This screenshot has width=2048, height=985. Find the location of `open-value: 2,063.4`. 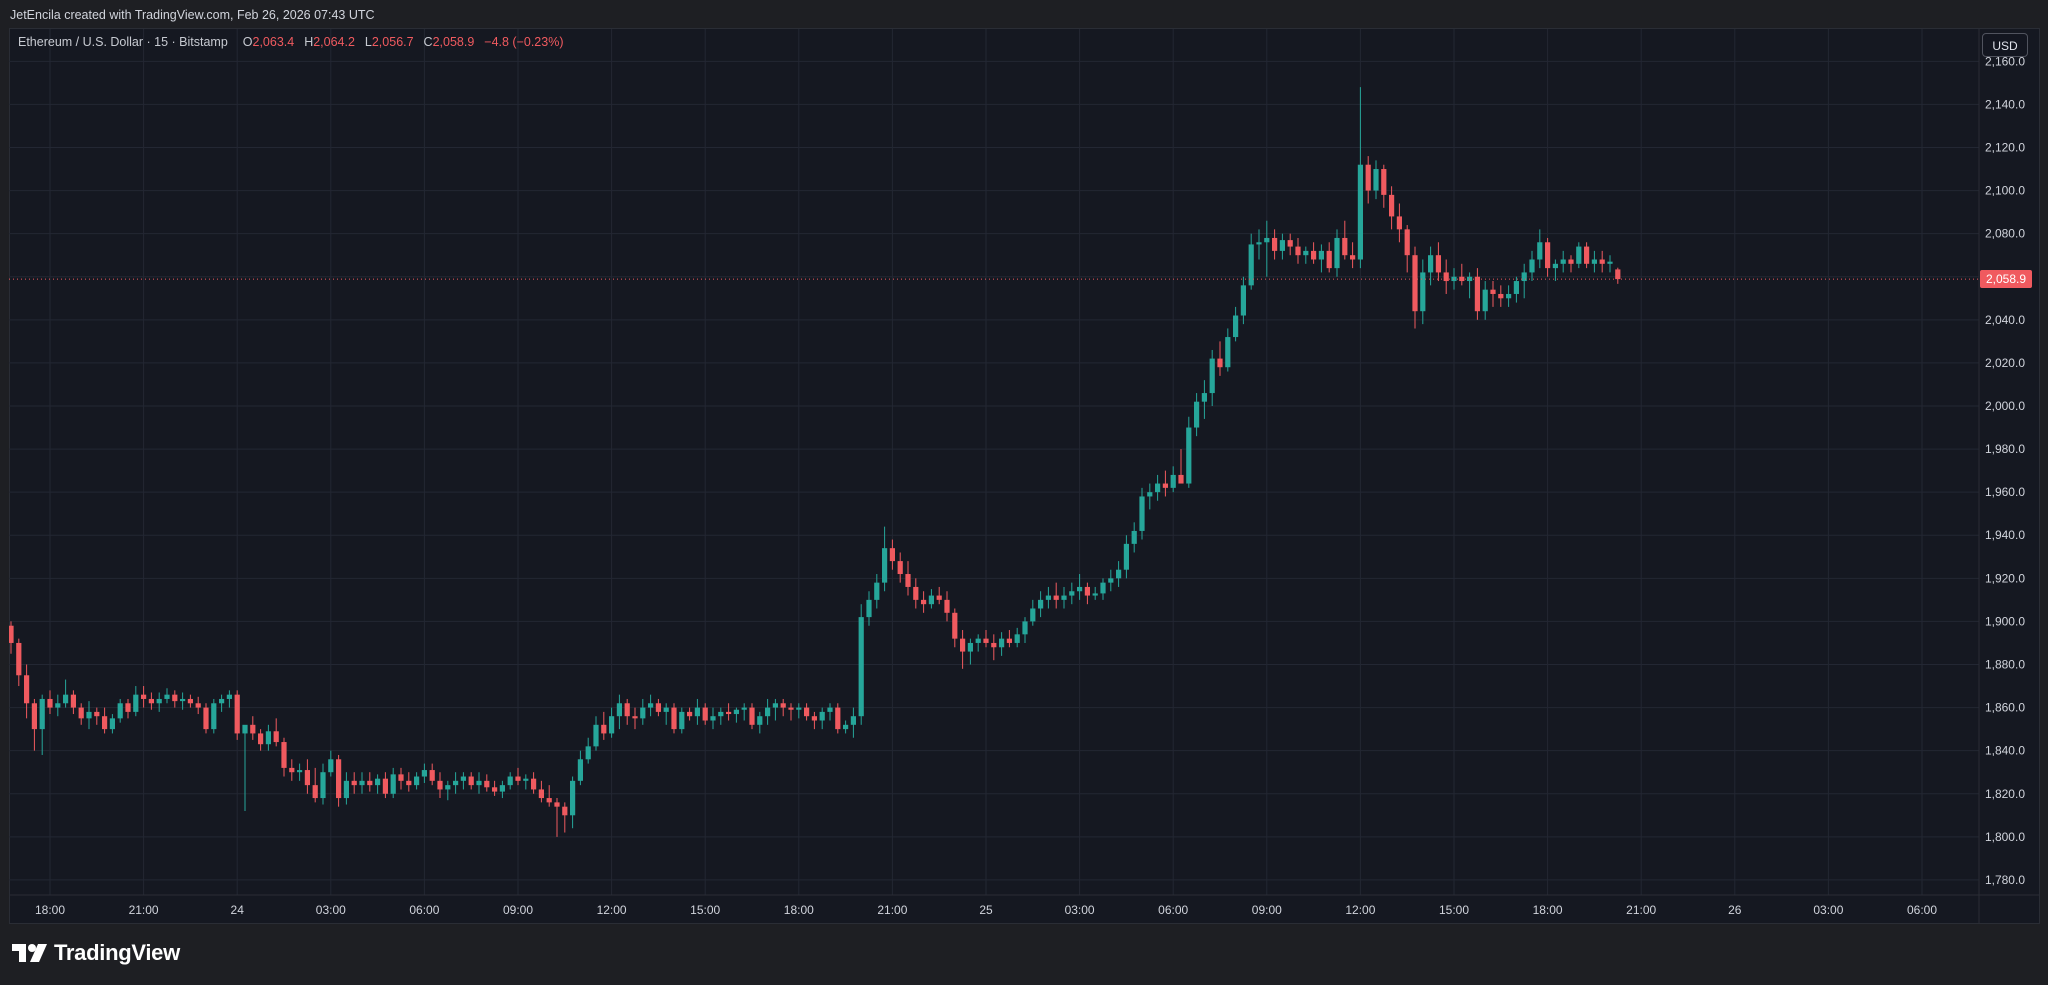

open-value: 2,063.4 is located at coordinates (273, 42).